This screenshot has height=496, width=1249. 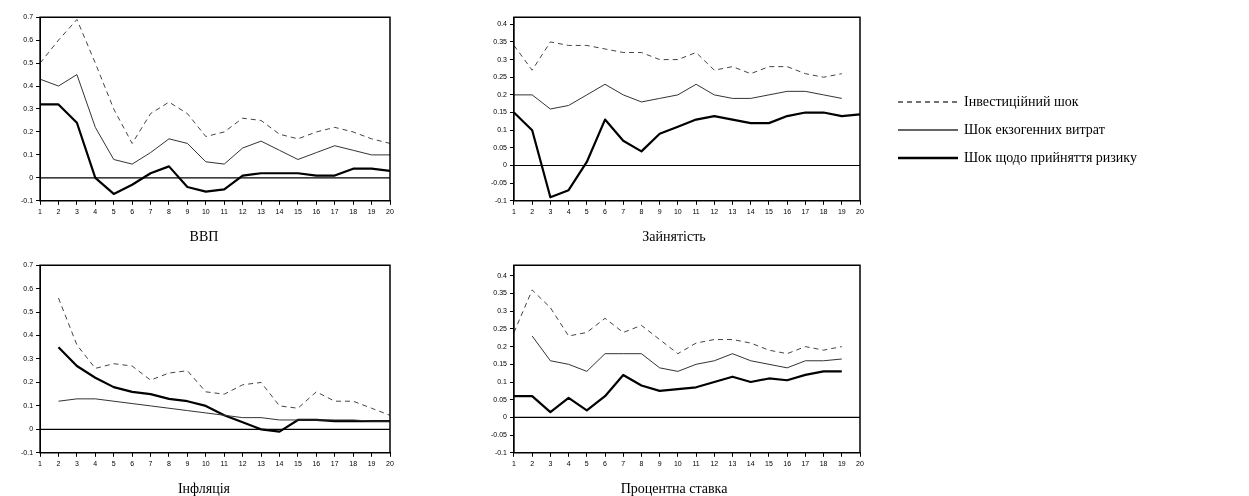 I want to click on legend-label: Шок екзогенних витрат, so click(x=1034, y=130).